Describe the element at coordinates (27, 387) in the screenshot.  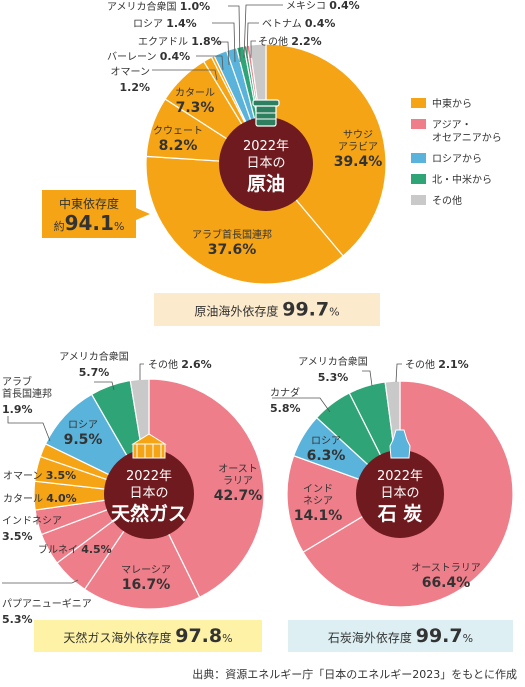
I see `label-name: アラブ首長国連邦` at that location.